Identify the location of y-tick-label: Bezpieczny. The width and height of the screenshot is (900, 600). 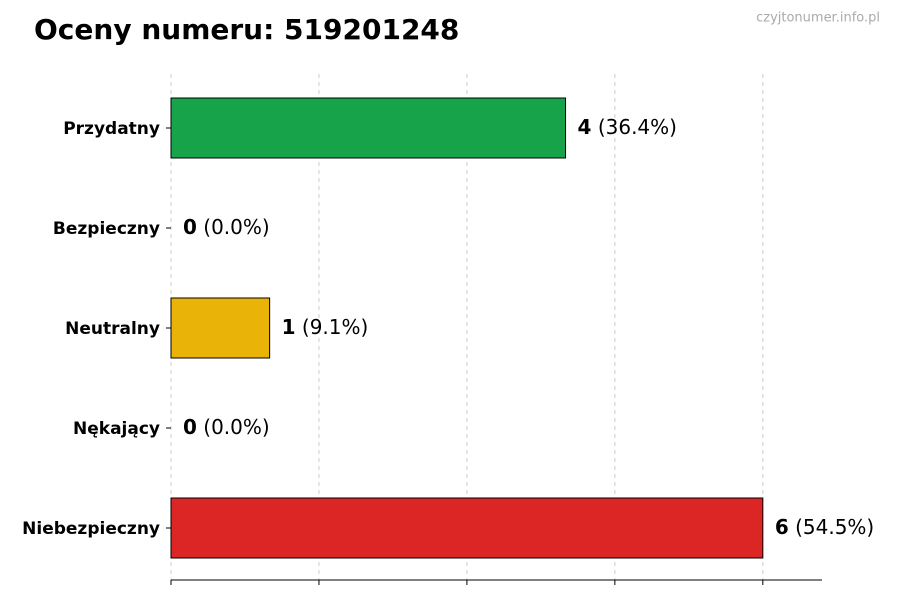
(106, 229).